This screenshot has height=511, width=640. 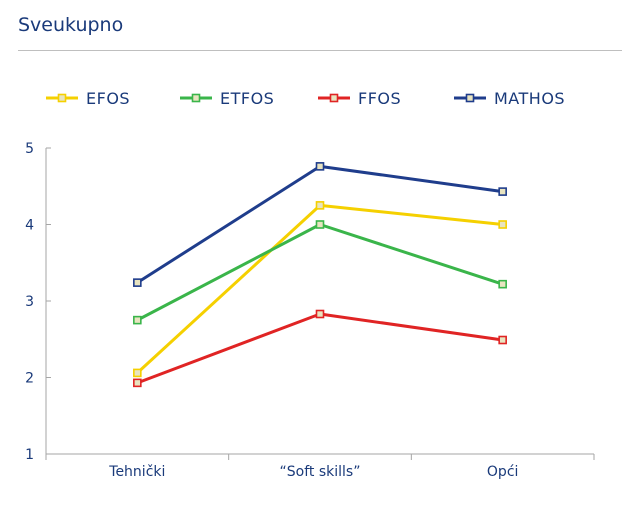 What do you see at coordinates (71, 25) in the screenshot?
I see `chart-title: Sveukupno` at bounding box center [71, 25].